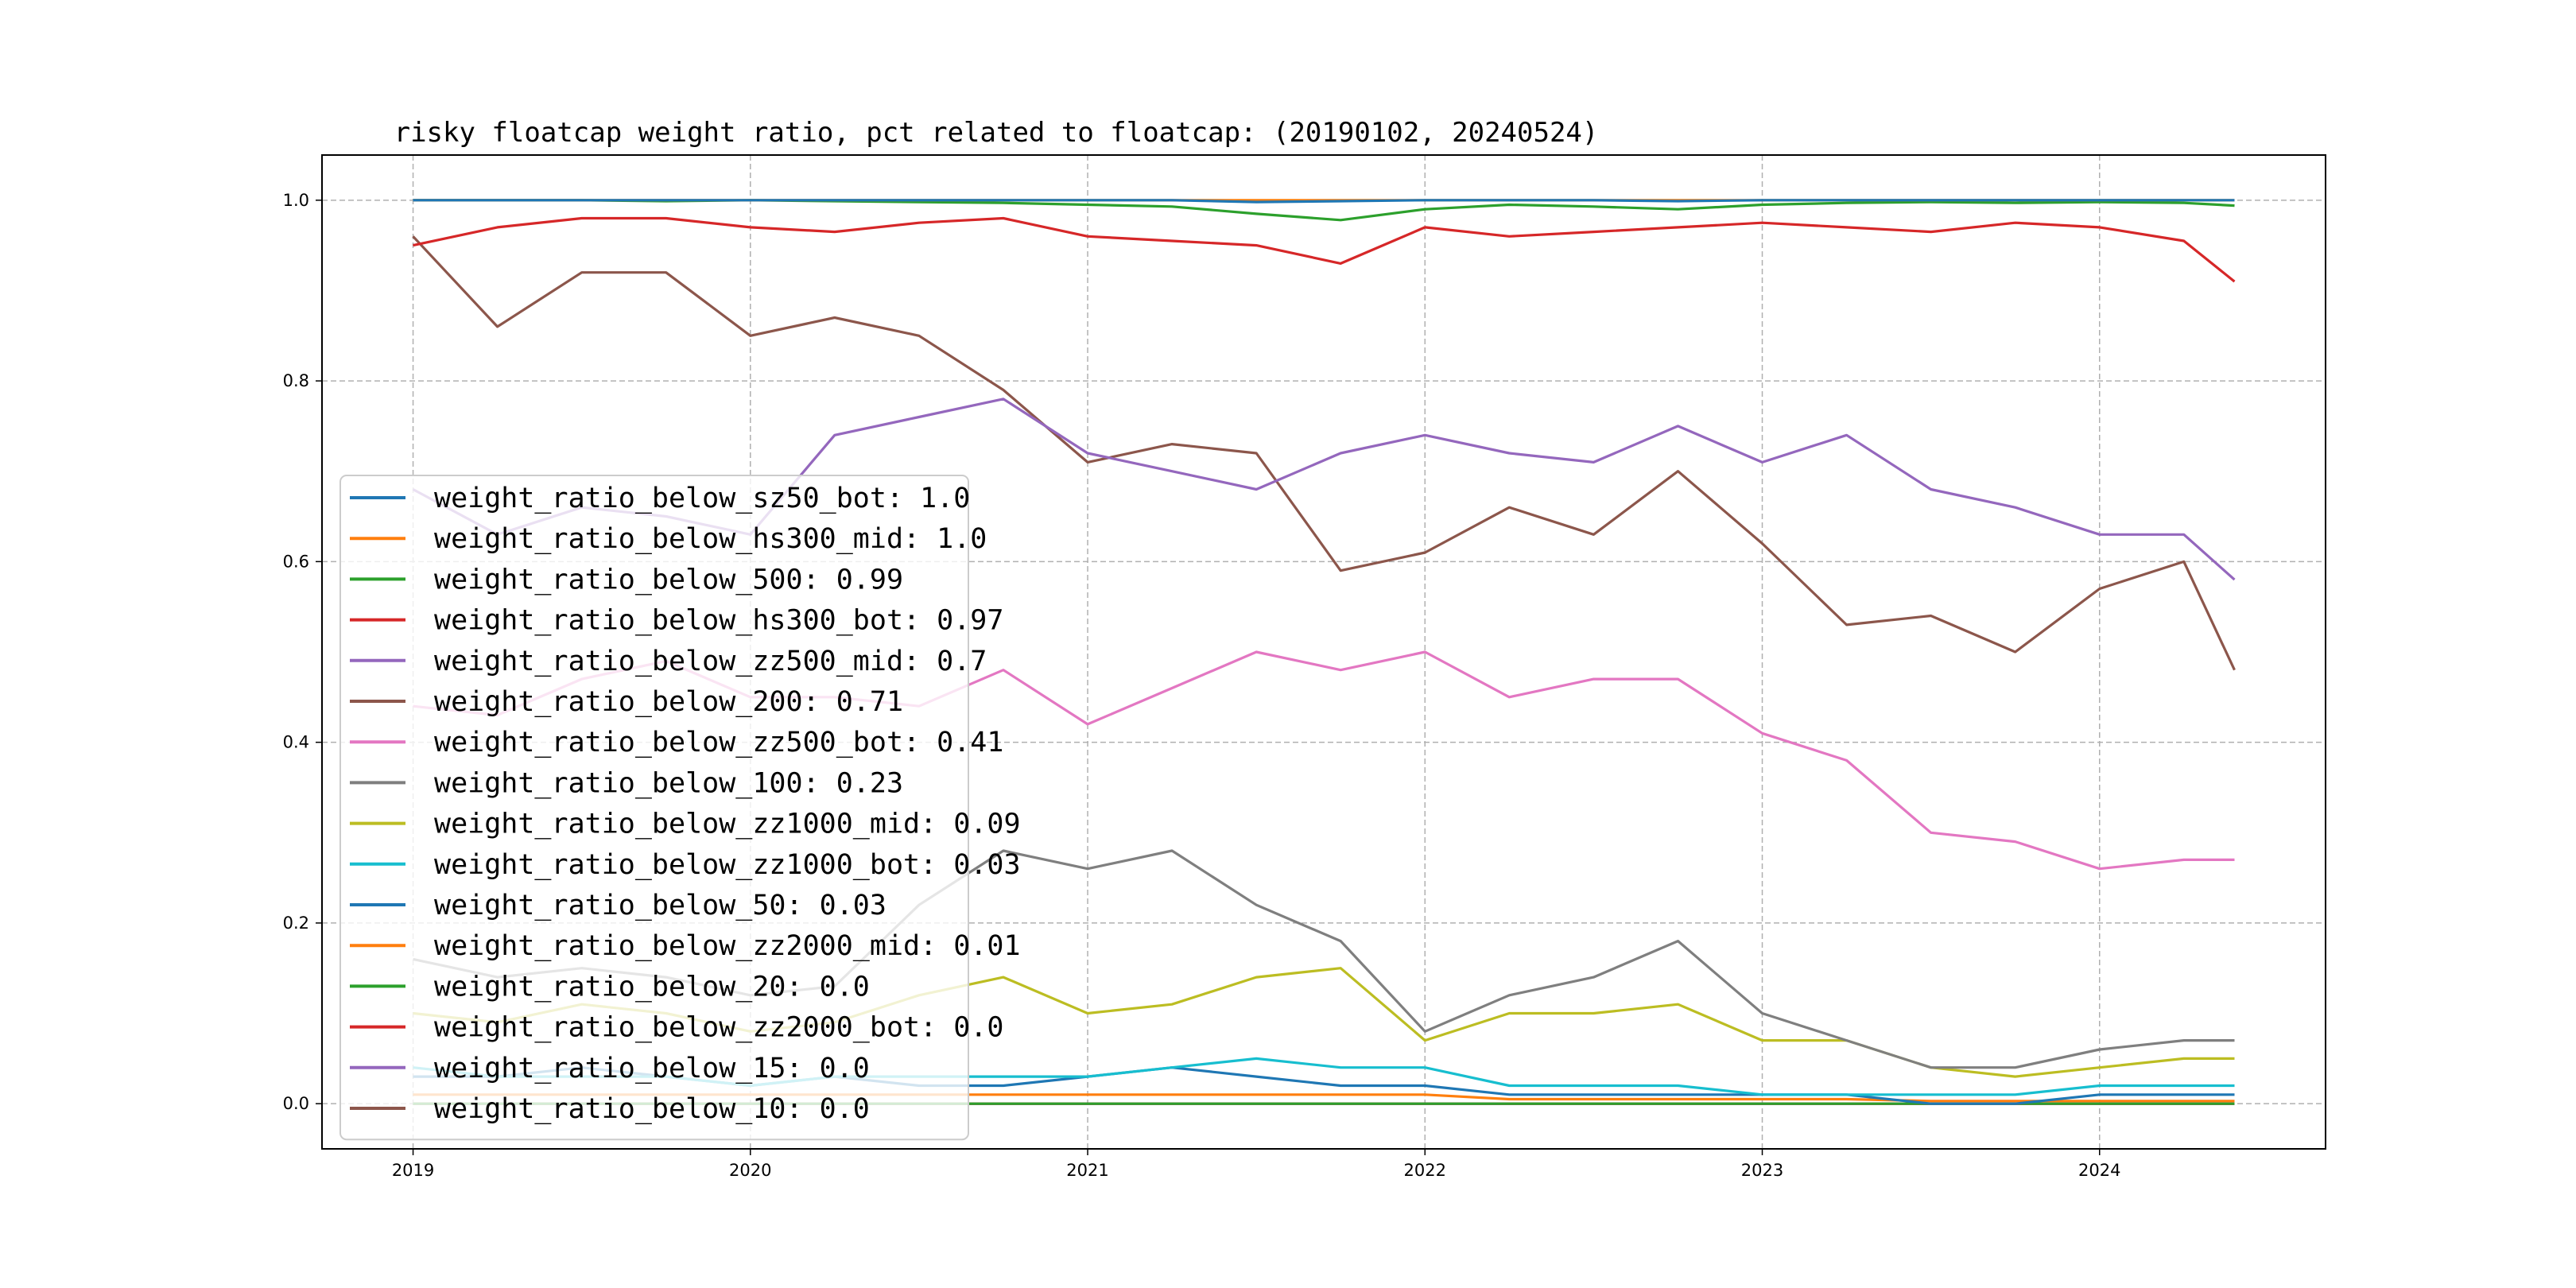  Describe the element at coordinates (296, 923) in the screenshot. I see `y-tick-label: 0.2` at that location.